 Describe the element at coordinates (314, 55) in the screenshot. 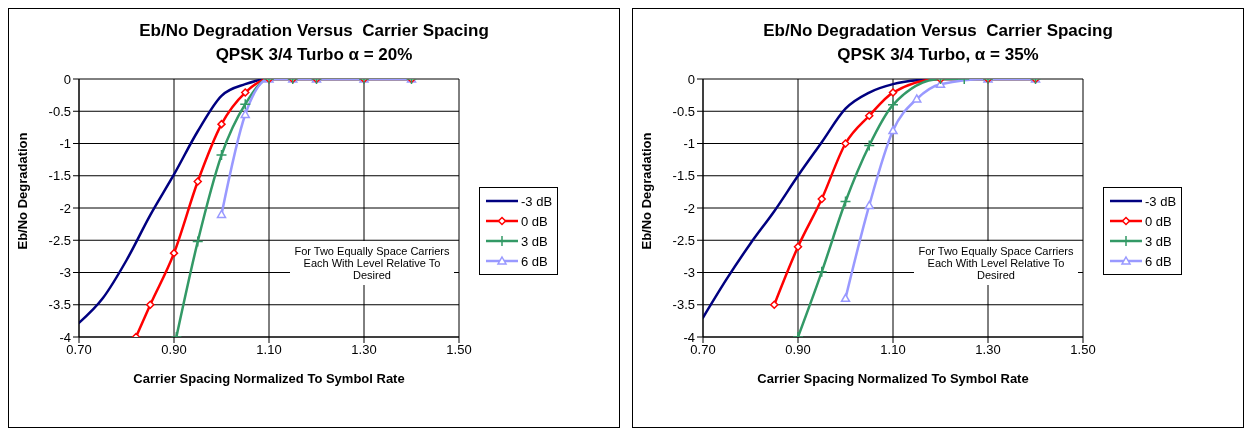

I see `chart-subtitle: QPSK 3/4 Turbo α = 20%` at that location.